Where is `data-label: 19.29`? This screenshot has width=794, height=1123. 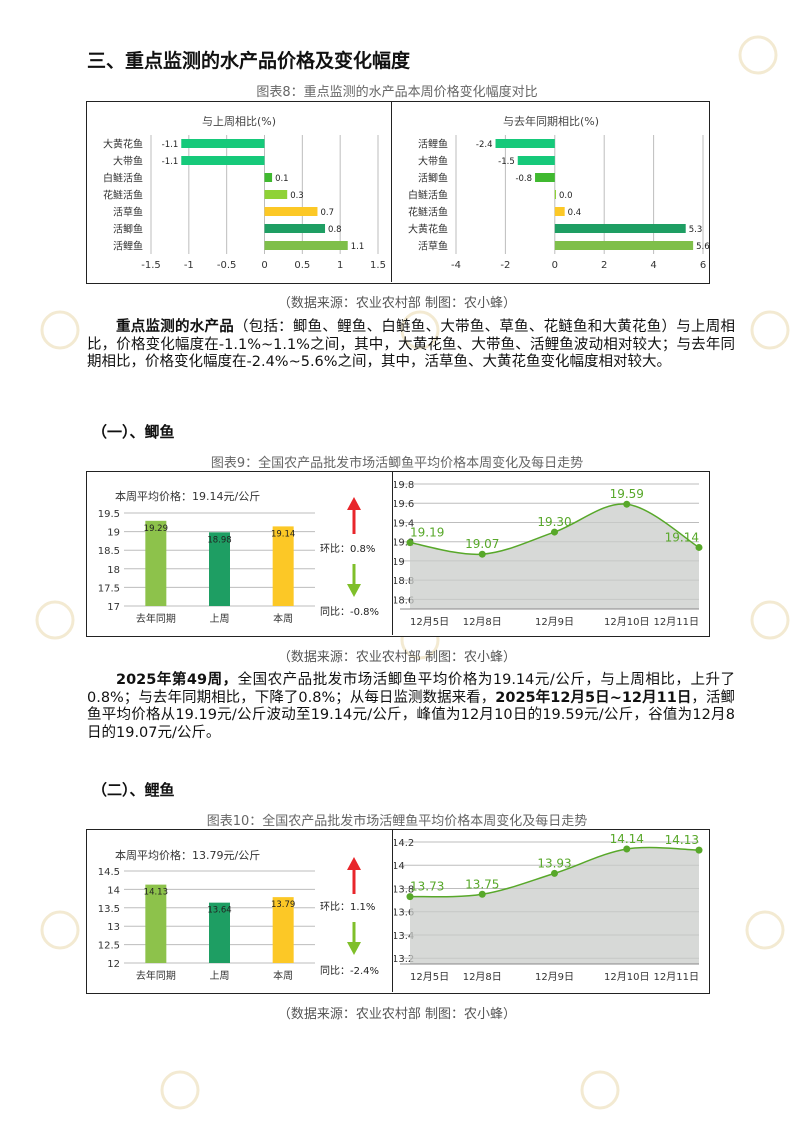
data-label: 19.29 is located at coordinates (156, 529).